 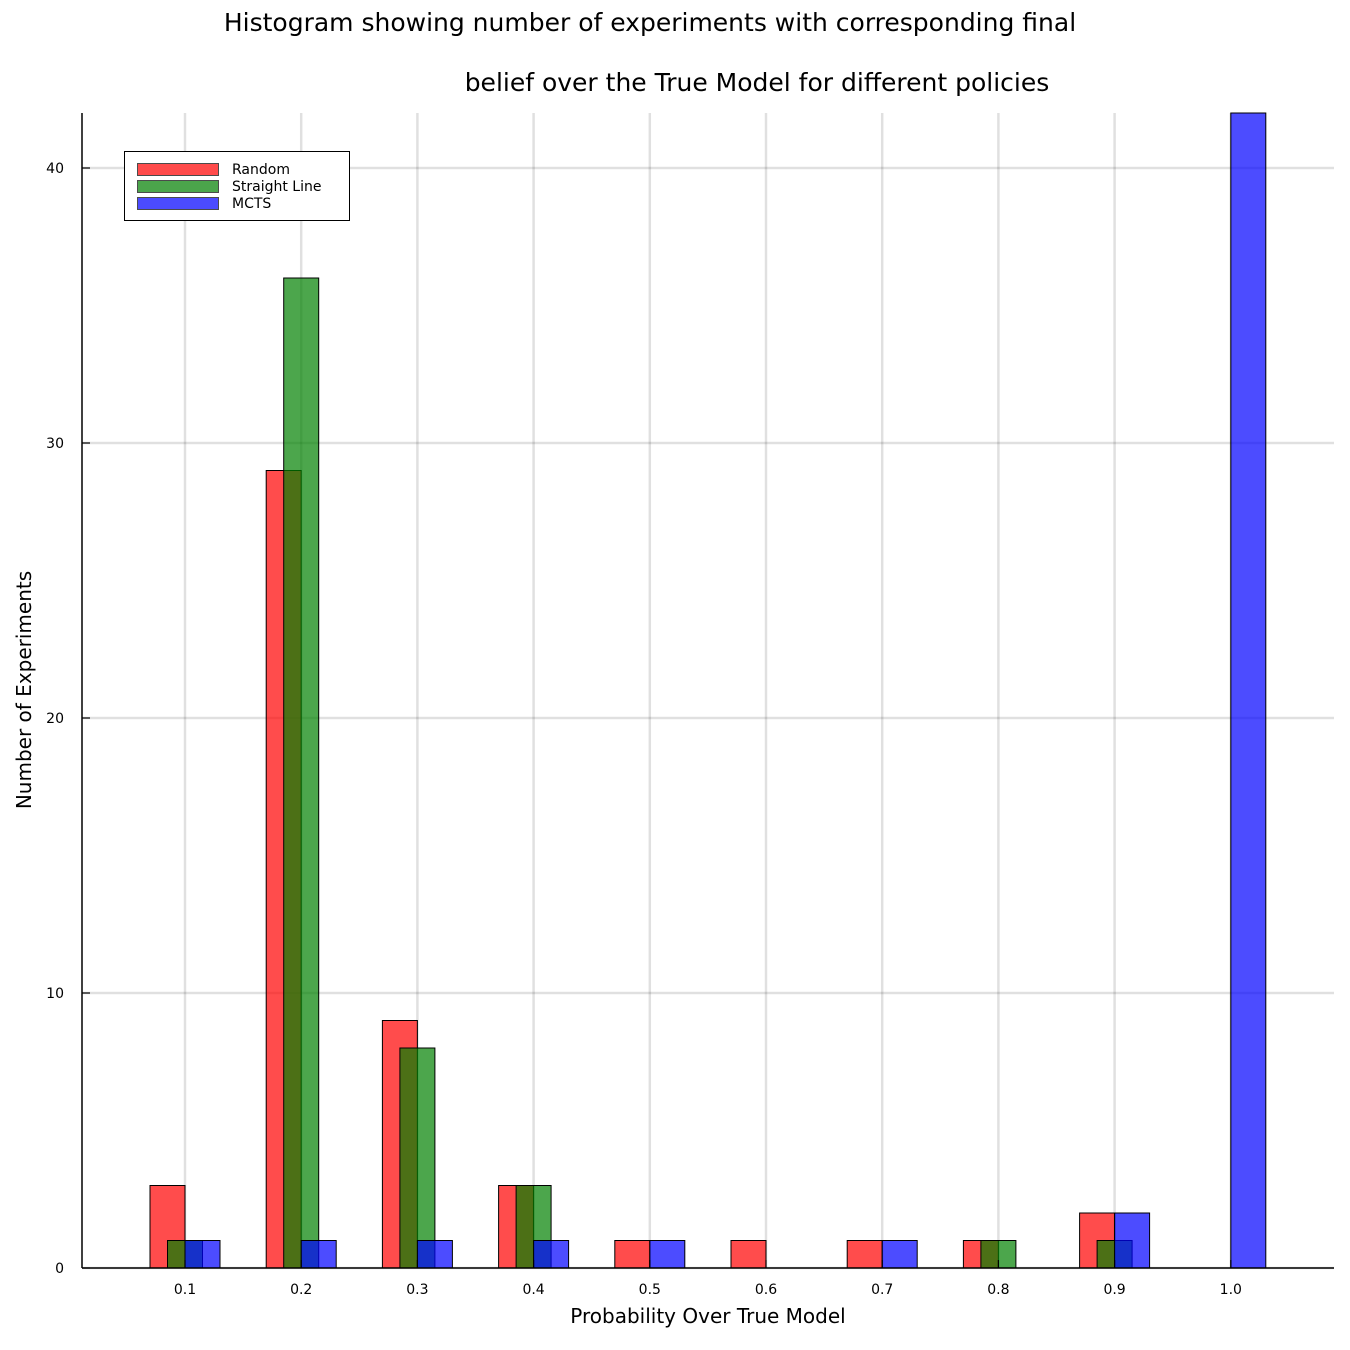 I want to click on bar-random-0.7, so click(x=864, y=1254).